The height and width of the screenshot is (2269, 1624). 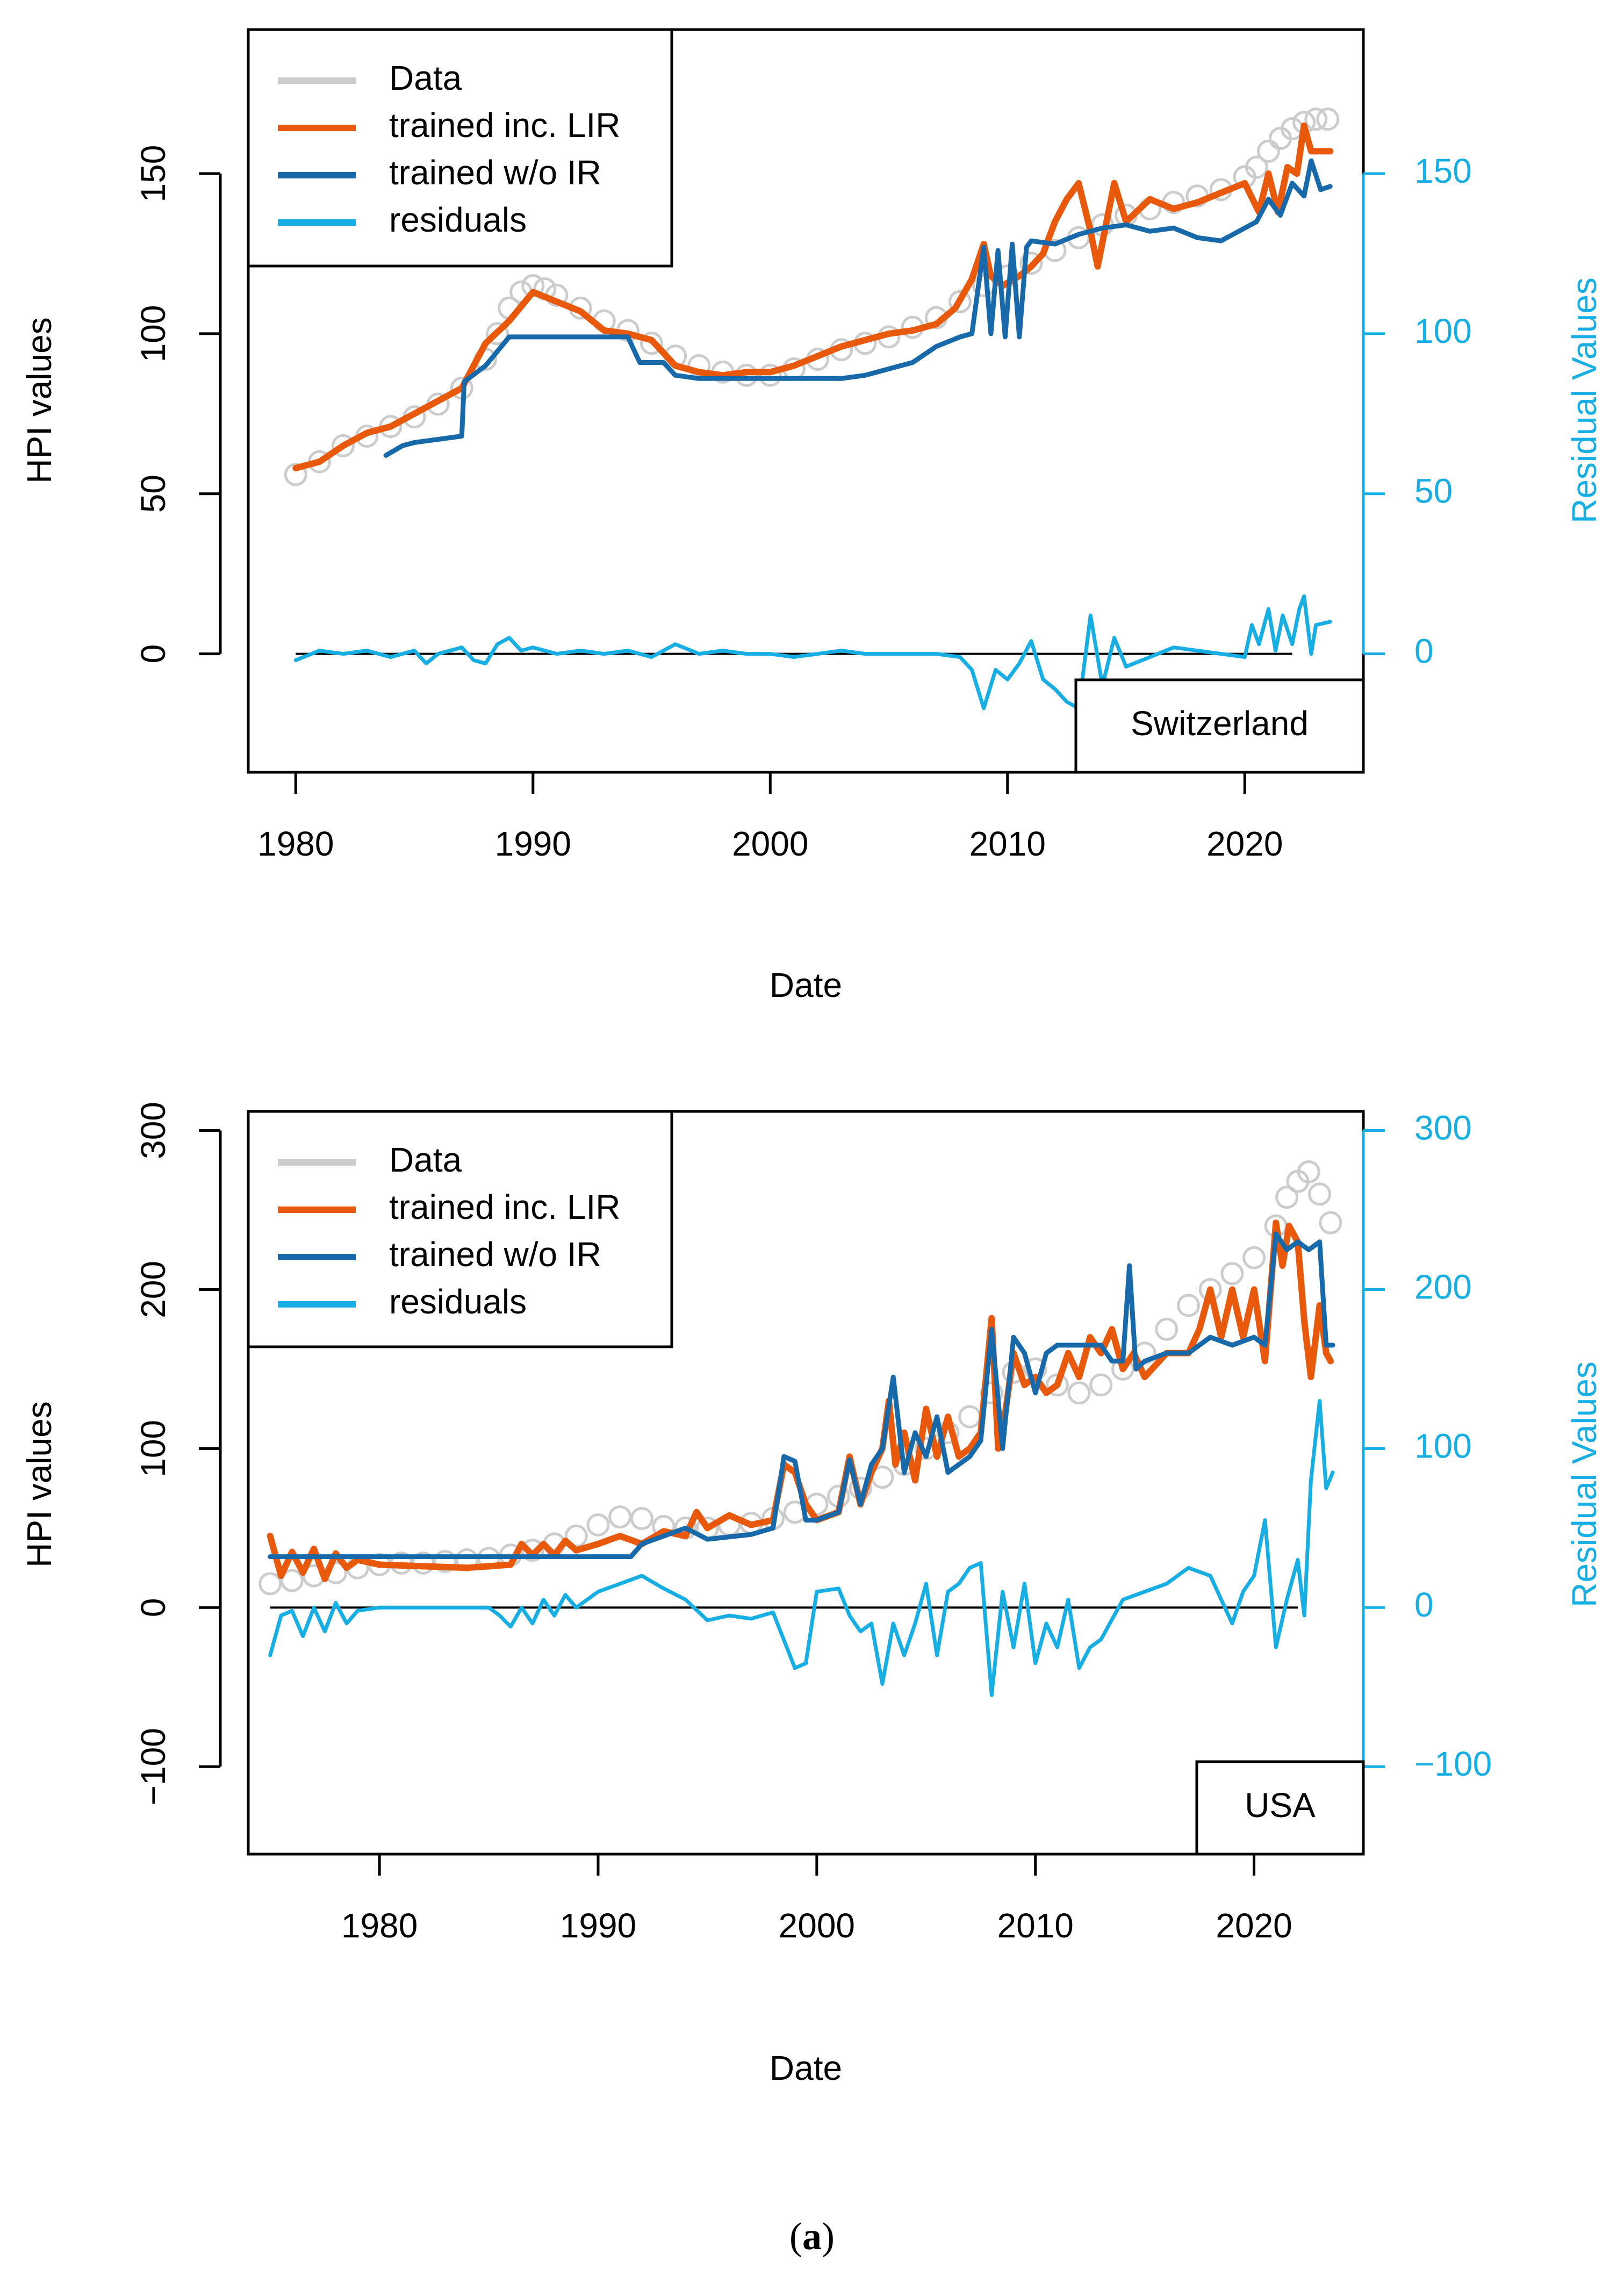 I want to click on legend-box, so click(x=460, y=148).